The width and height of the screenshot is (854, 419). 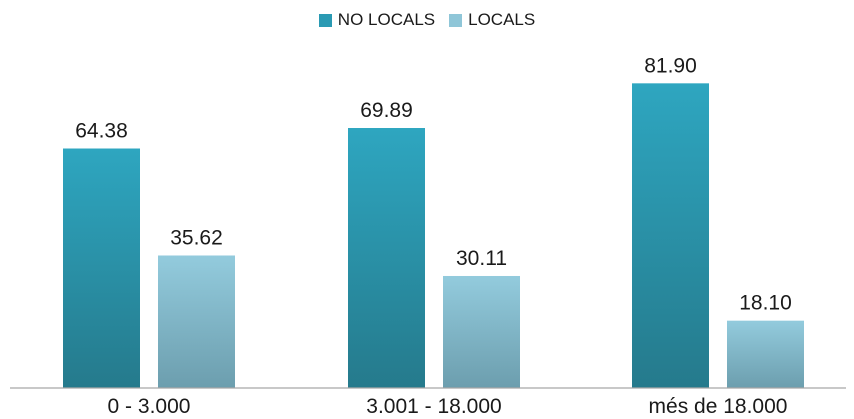 What do you see at coordinates (718, 406) in the screenshot?
I see `x-tick-label-3: més de 18.000` at bounding box center [718, 406].